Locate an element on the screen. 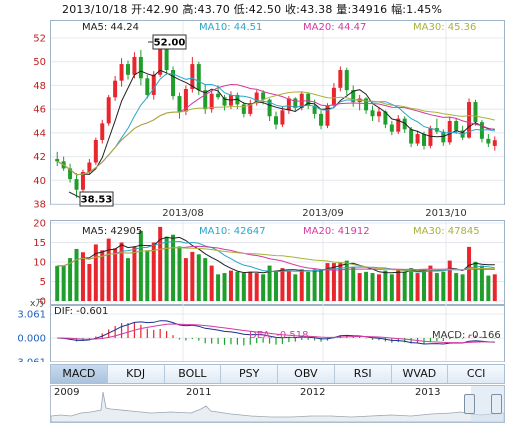 This screenshot has height=427, width=520. volume-ma20-label: MA20: 41912 is located at coordinates (336, 231).